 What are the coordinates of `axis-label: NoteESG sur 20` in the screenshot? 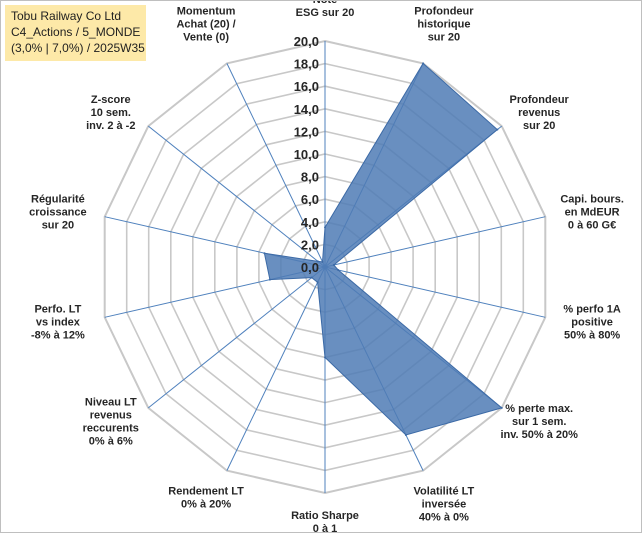 It's located at (325, 10).